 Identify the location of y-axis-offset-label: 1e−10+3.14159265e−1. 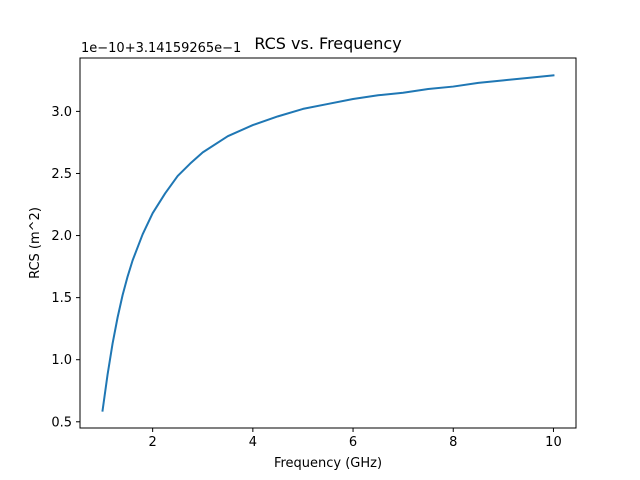
(161, 48).